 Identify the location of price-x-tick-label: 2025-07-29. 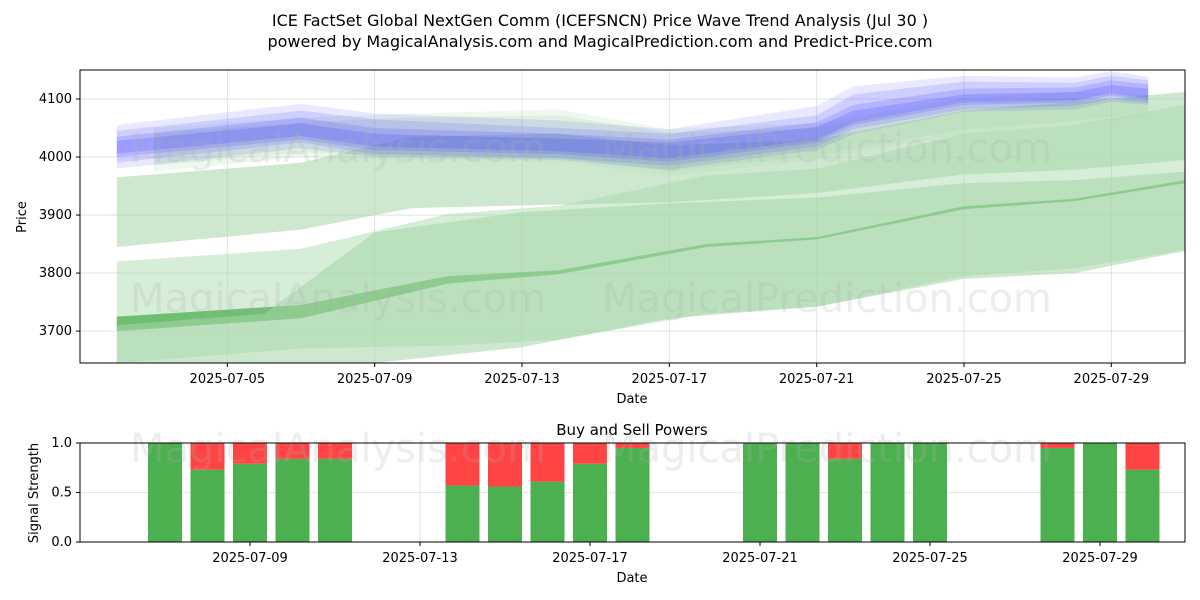
(1112, 379).